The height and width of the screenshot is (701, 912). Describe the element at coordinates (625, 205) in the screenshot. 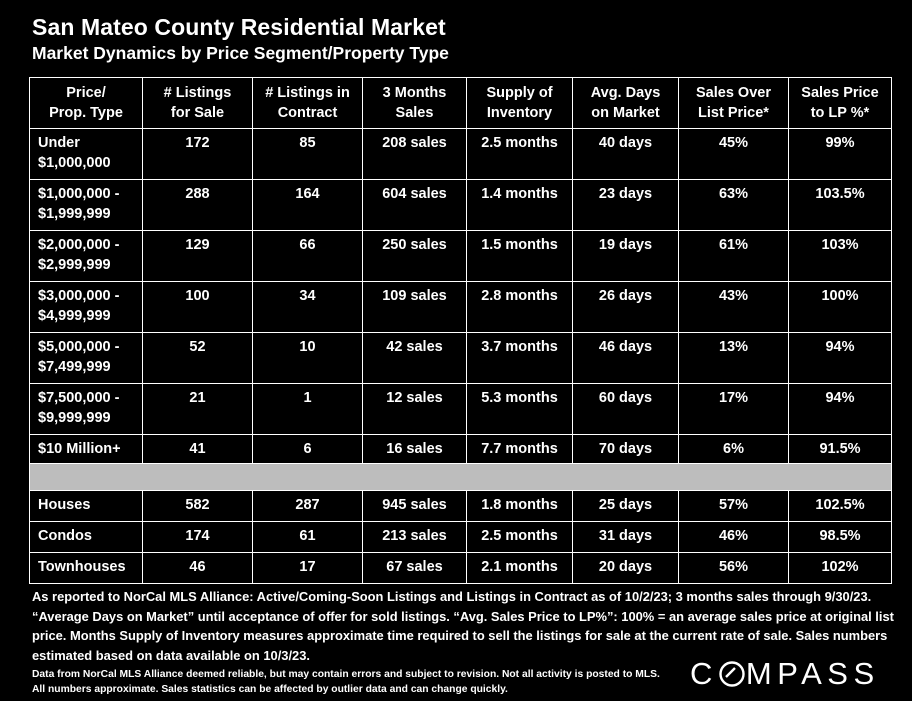

I see `cell-dom: 23 days` at that location.